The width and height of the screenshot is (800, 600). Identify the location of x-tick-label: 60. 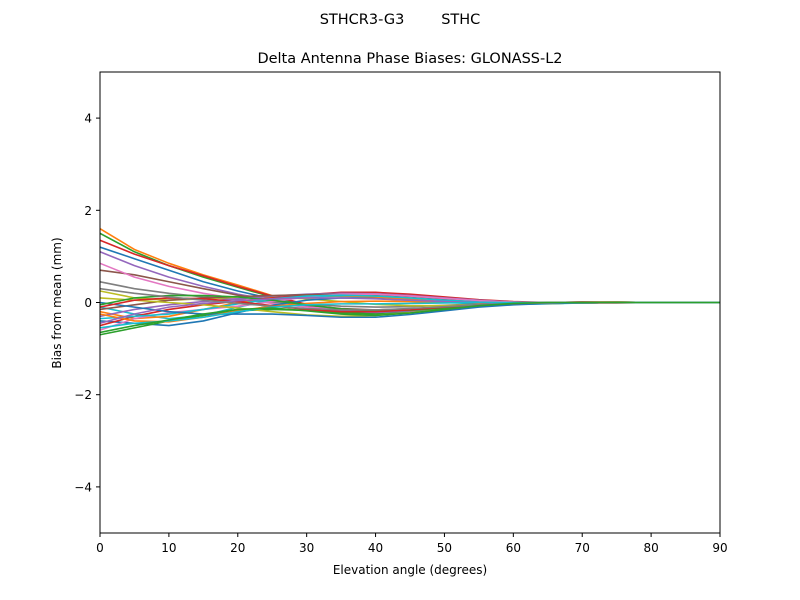
(513, 548).